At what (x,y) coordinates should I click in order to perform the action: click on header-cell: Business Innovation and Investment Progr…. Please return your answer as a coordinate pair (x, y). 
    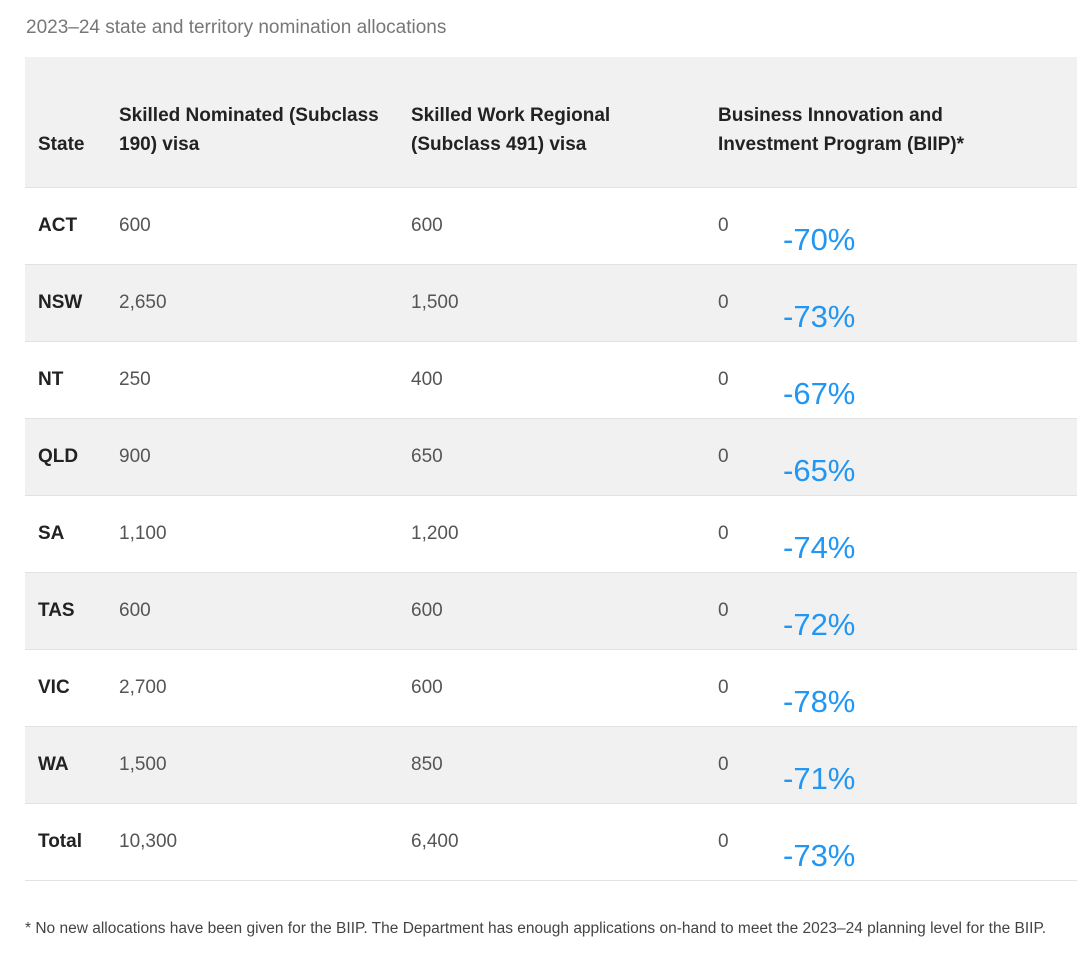
    Looking at the image, I should click on (841, 130).